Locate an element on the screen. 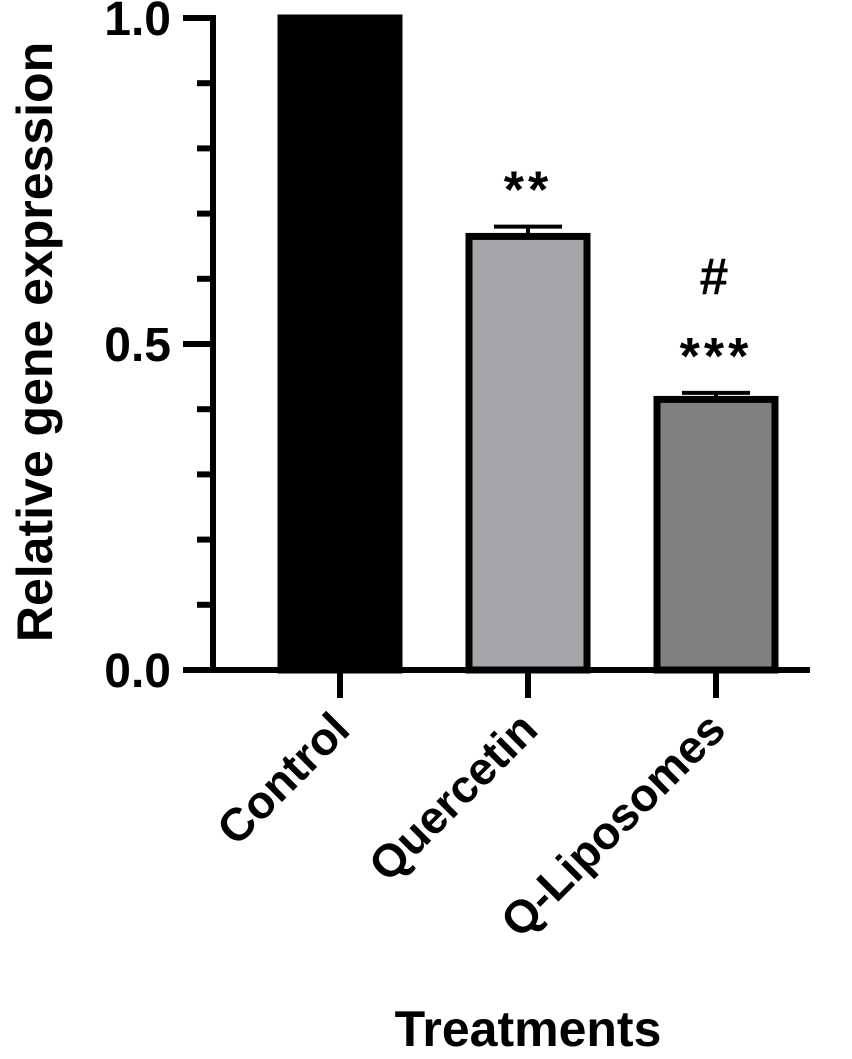 Image resolution: width=852 pixels, height=1059 pixels. bar-q-liposomes is located at coordinates (716, 534).